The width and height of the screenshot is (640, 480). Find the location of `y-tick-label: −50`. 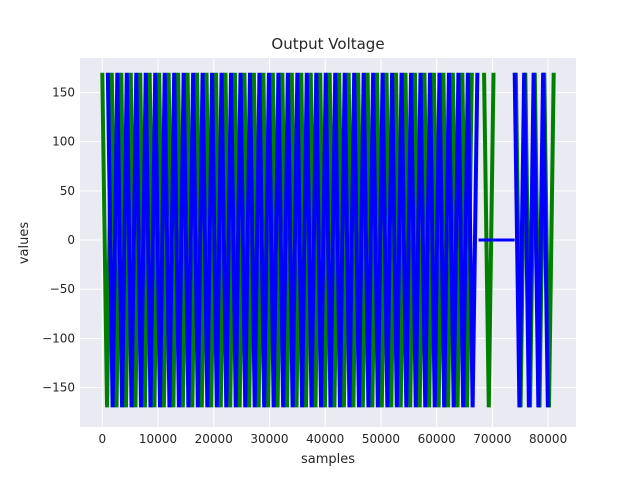

y-tick-label: −50 is located at coordinates (62, 289).